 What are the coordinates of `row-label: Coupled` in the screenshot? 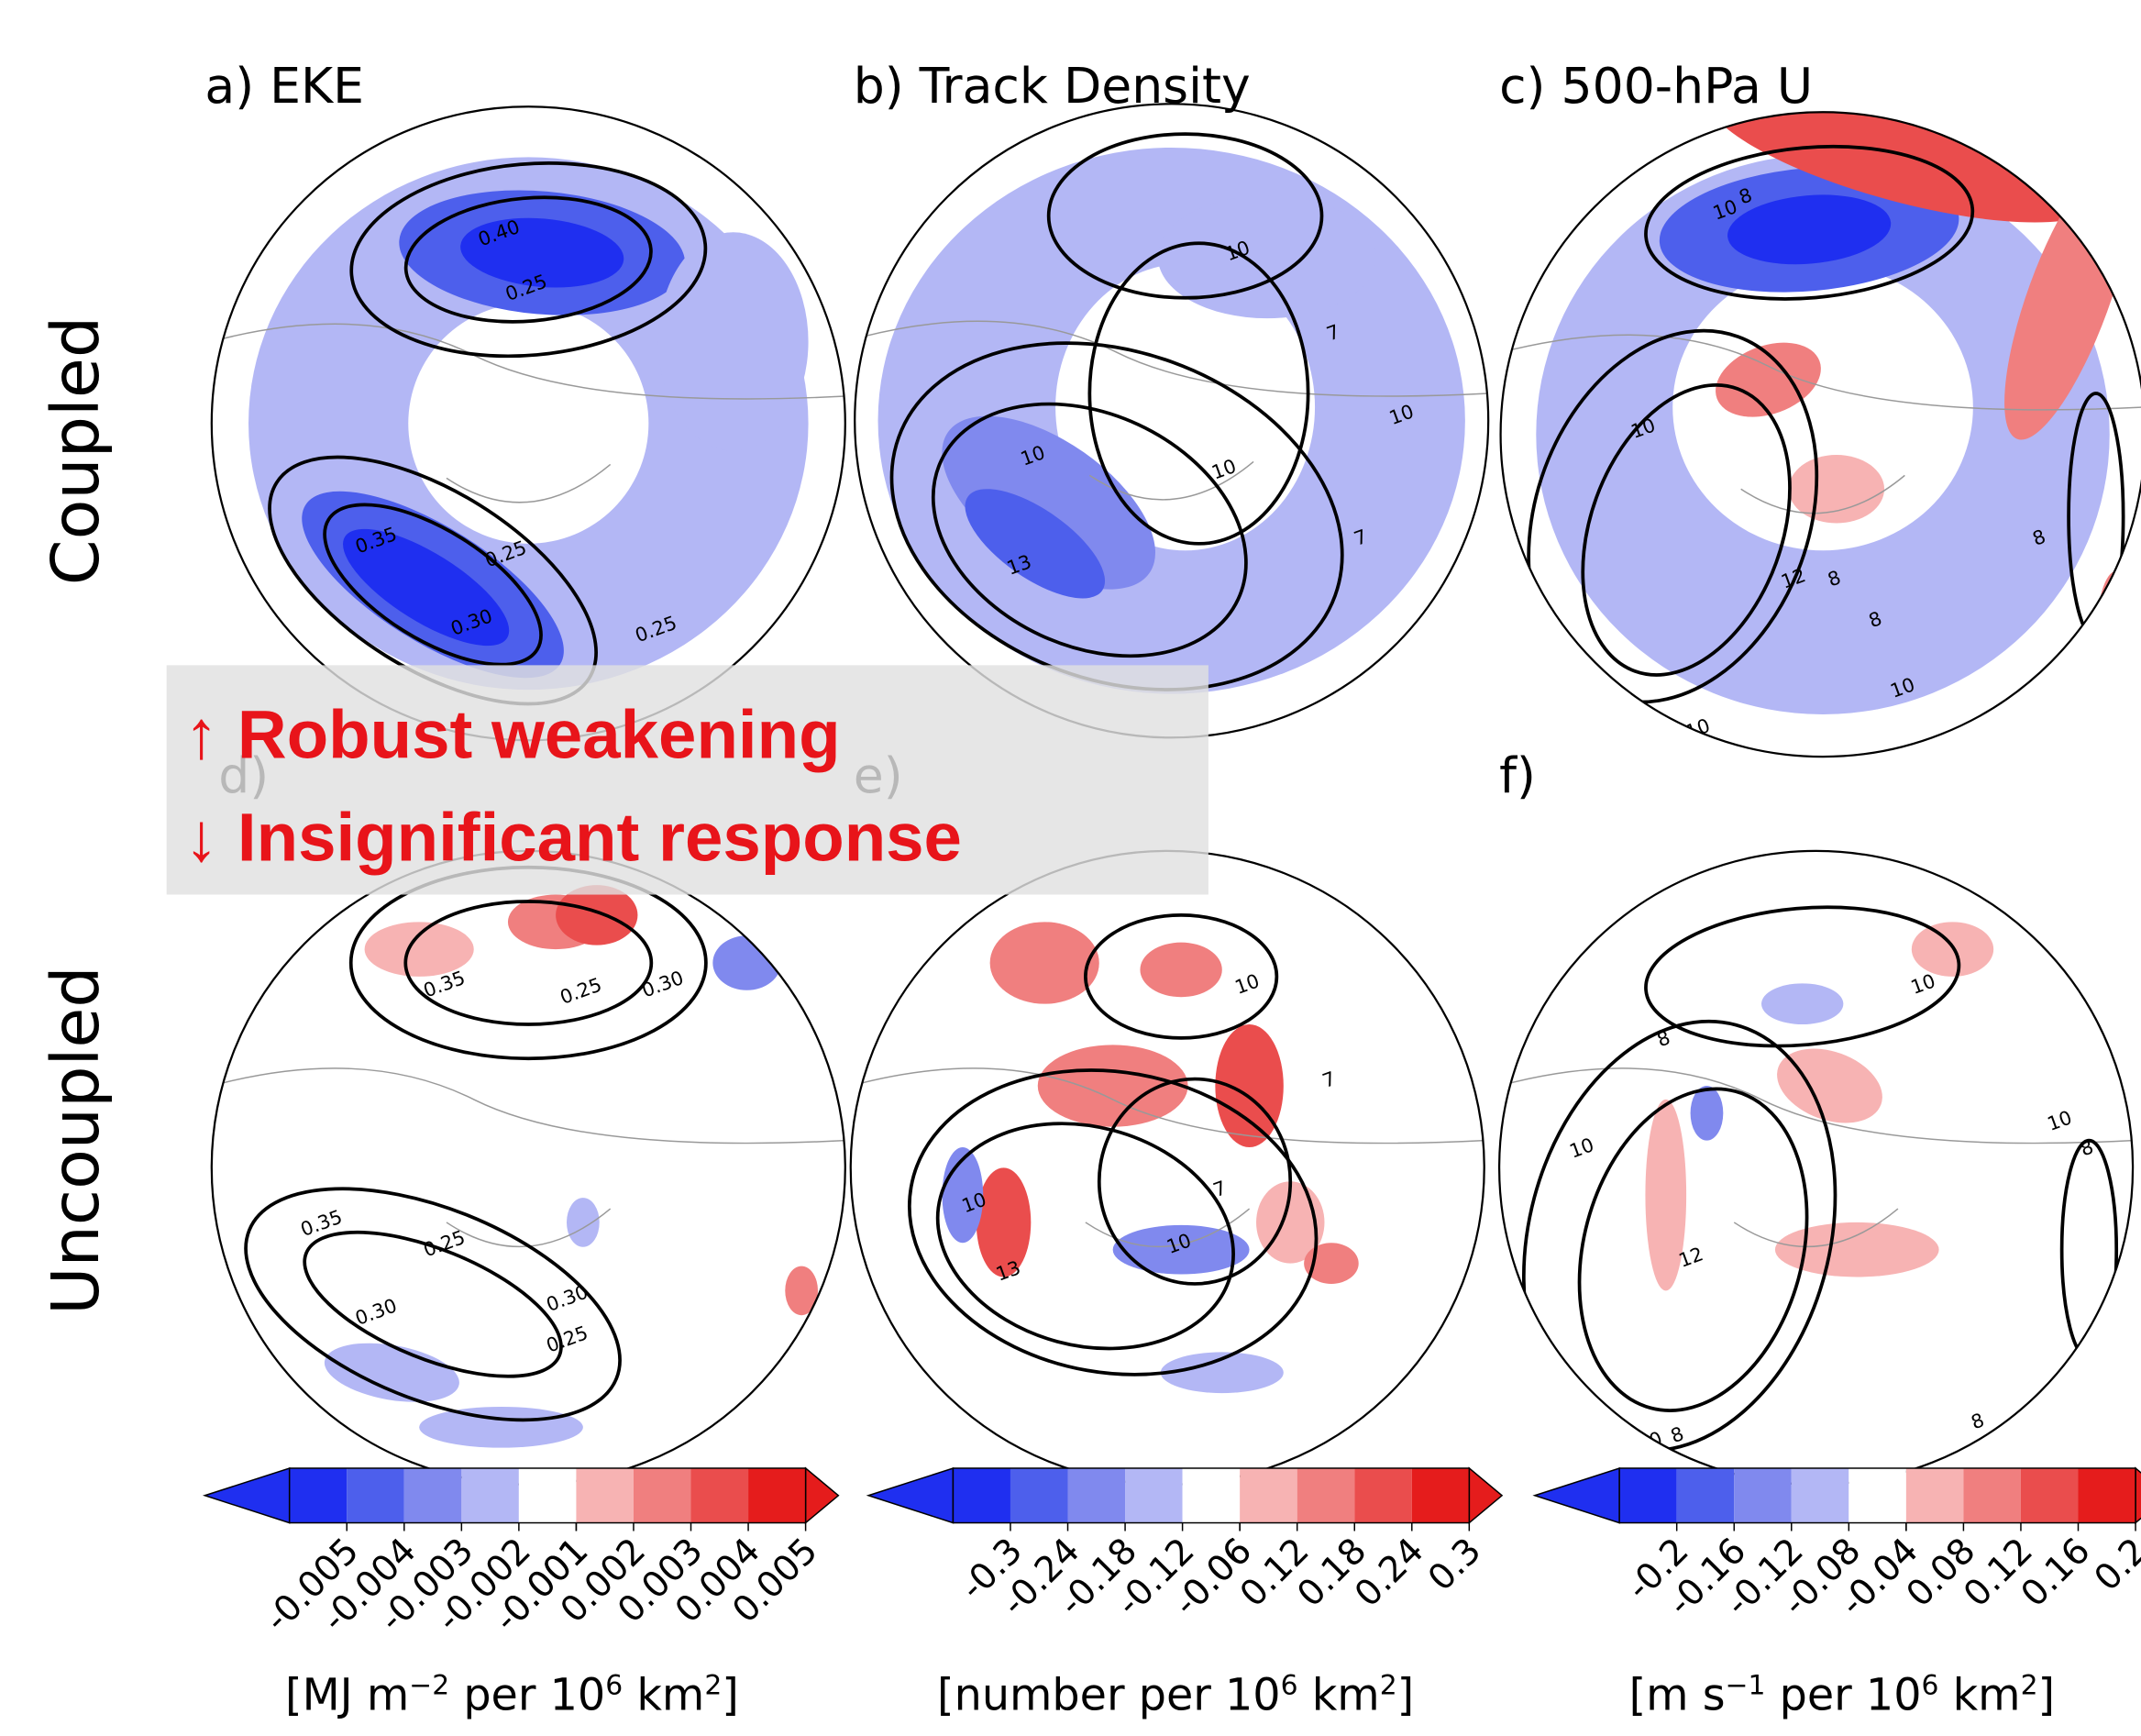 It's located at (76, 450).